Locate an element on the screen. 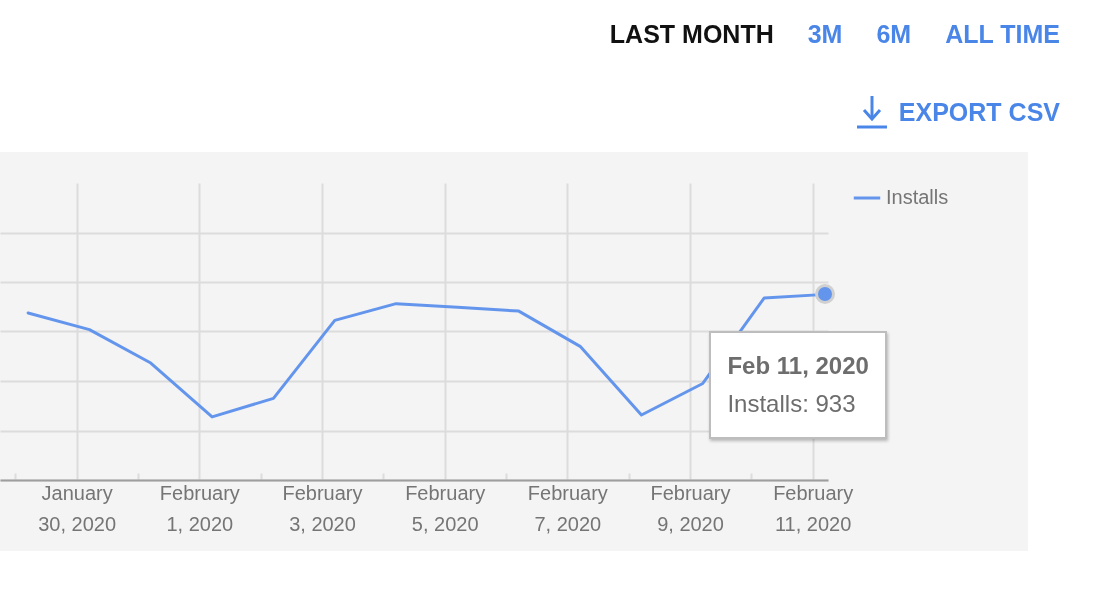 This screenshot has height=602, width=1098. text: LAST MONTH is located at coordinates (691, 34).